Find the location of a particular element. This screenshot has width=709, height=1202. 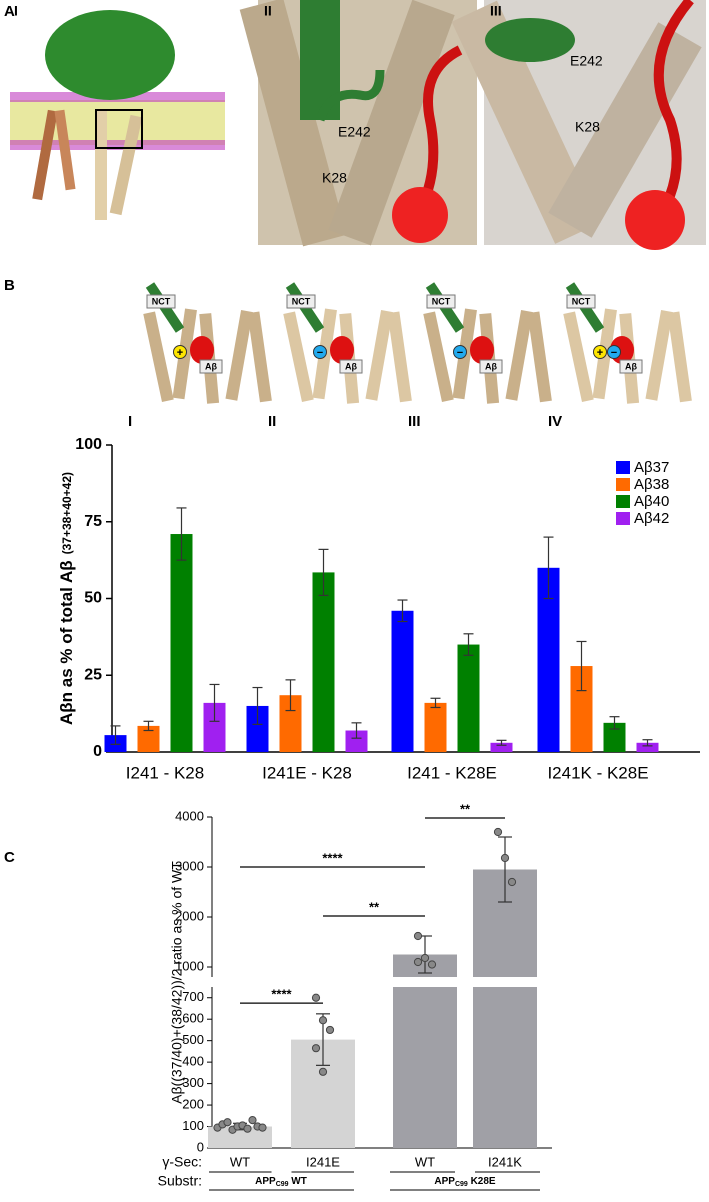

y-tick-label: 1000 is located at coordinates (189, 965).